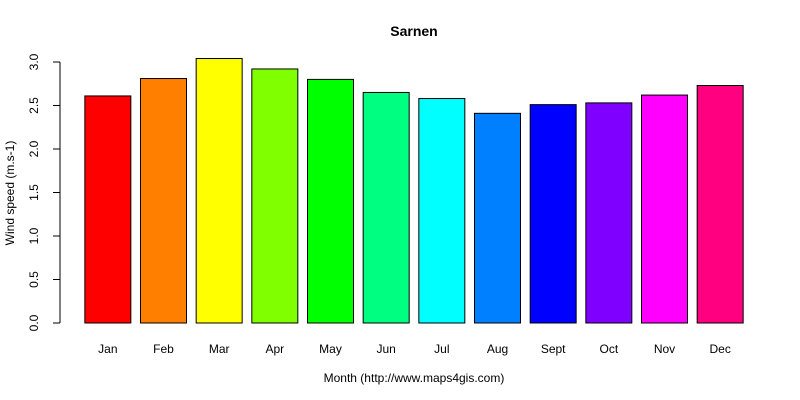 The image size is (800, 400). I want to click on x-tick-label-oct: Oct, so click(608, 349).